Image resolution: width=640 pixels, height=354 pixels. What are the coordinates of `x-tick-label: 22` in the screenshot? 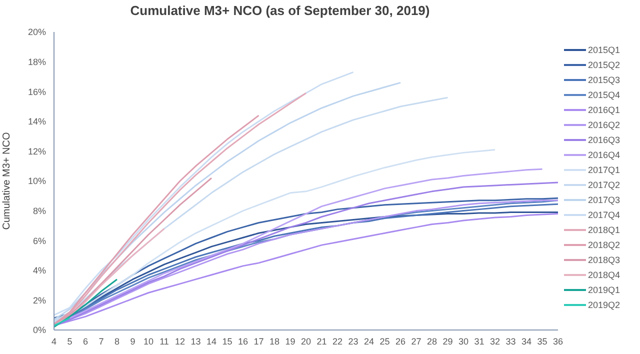 It's located at (337, 341).